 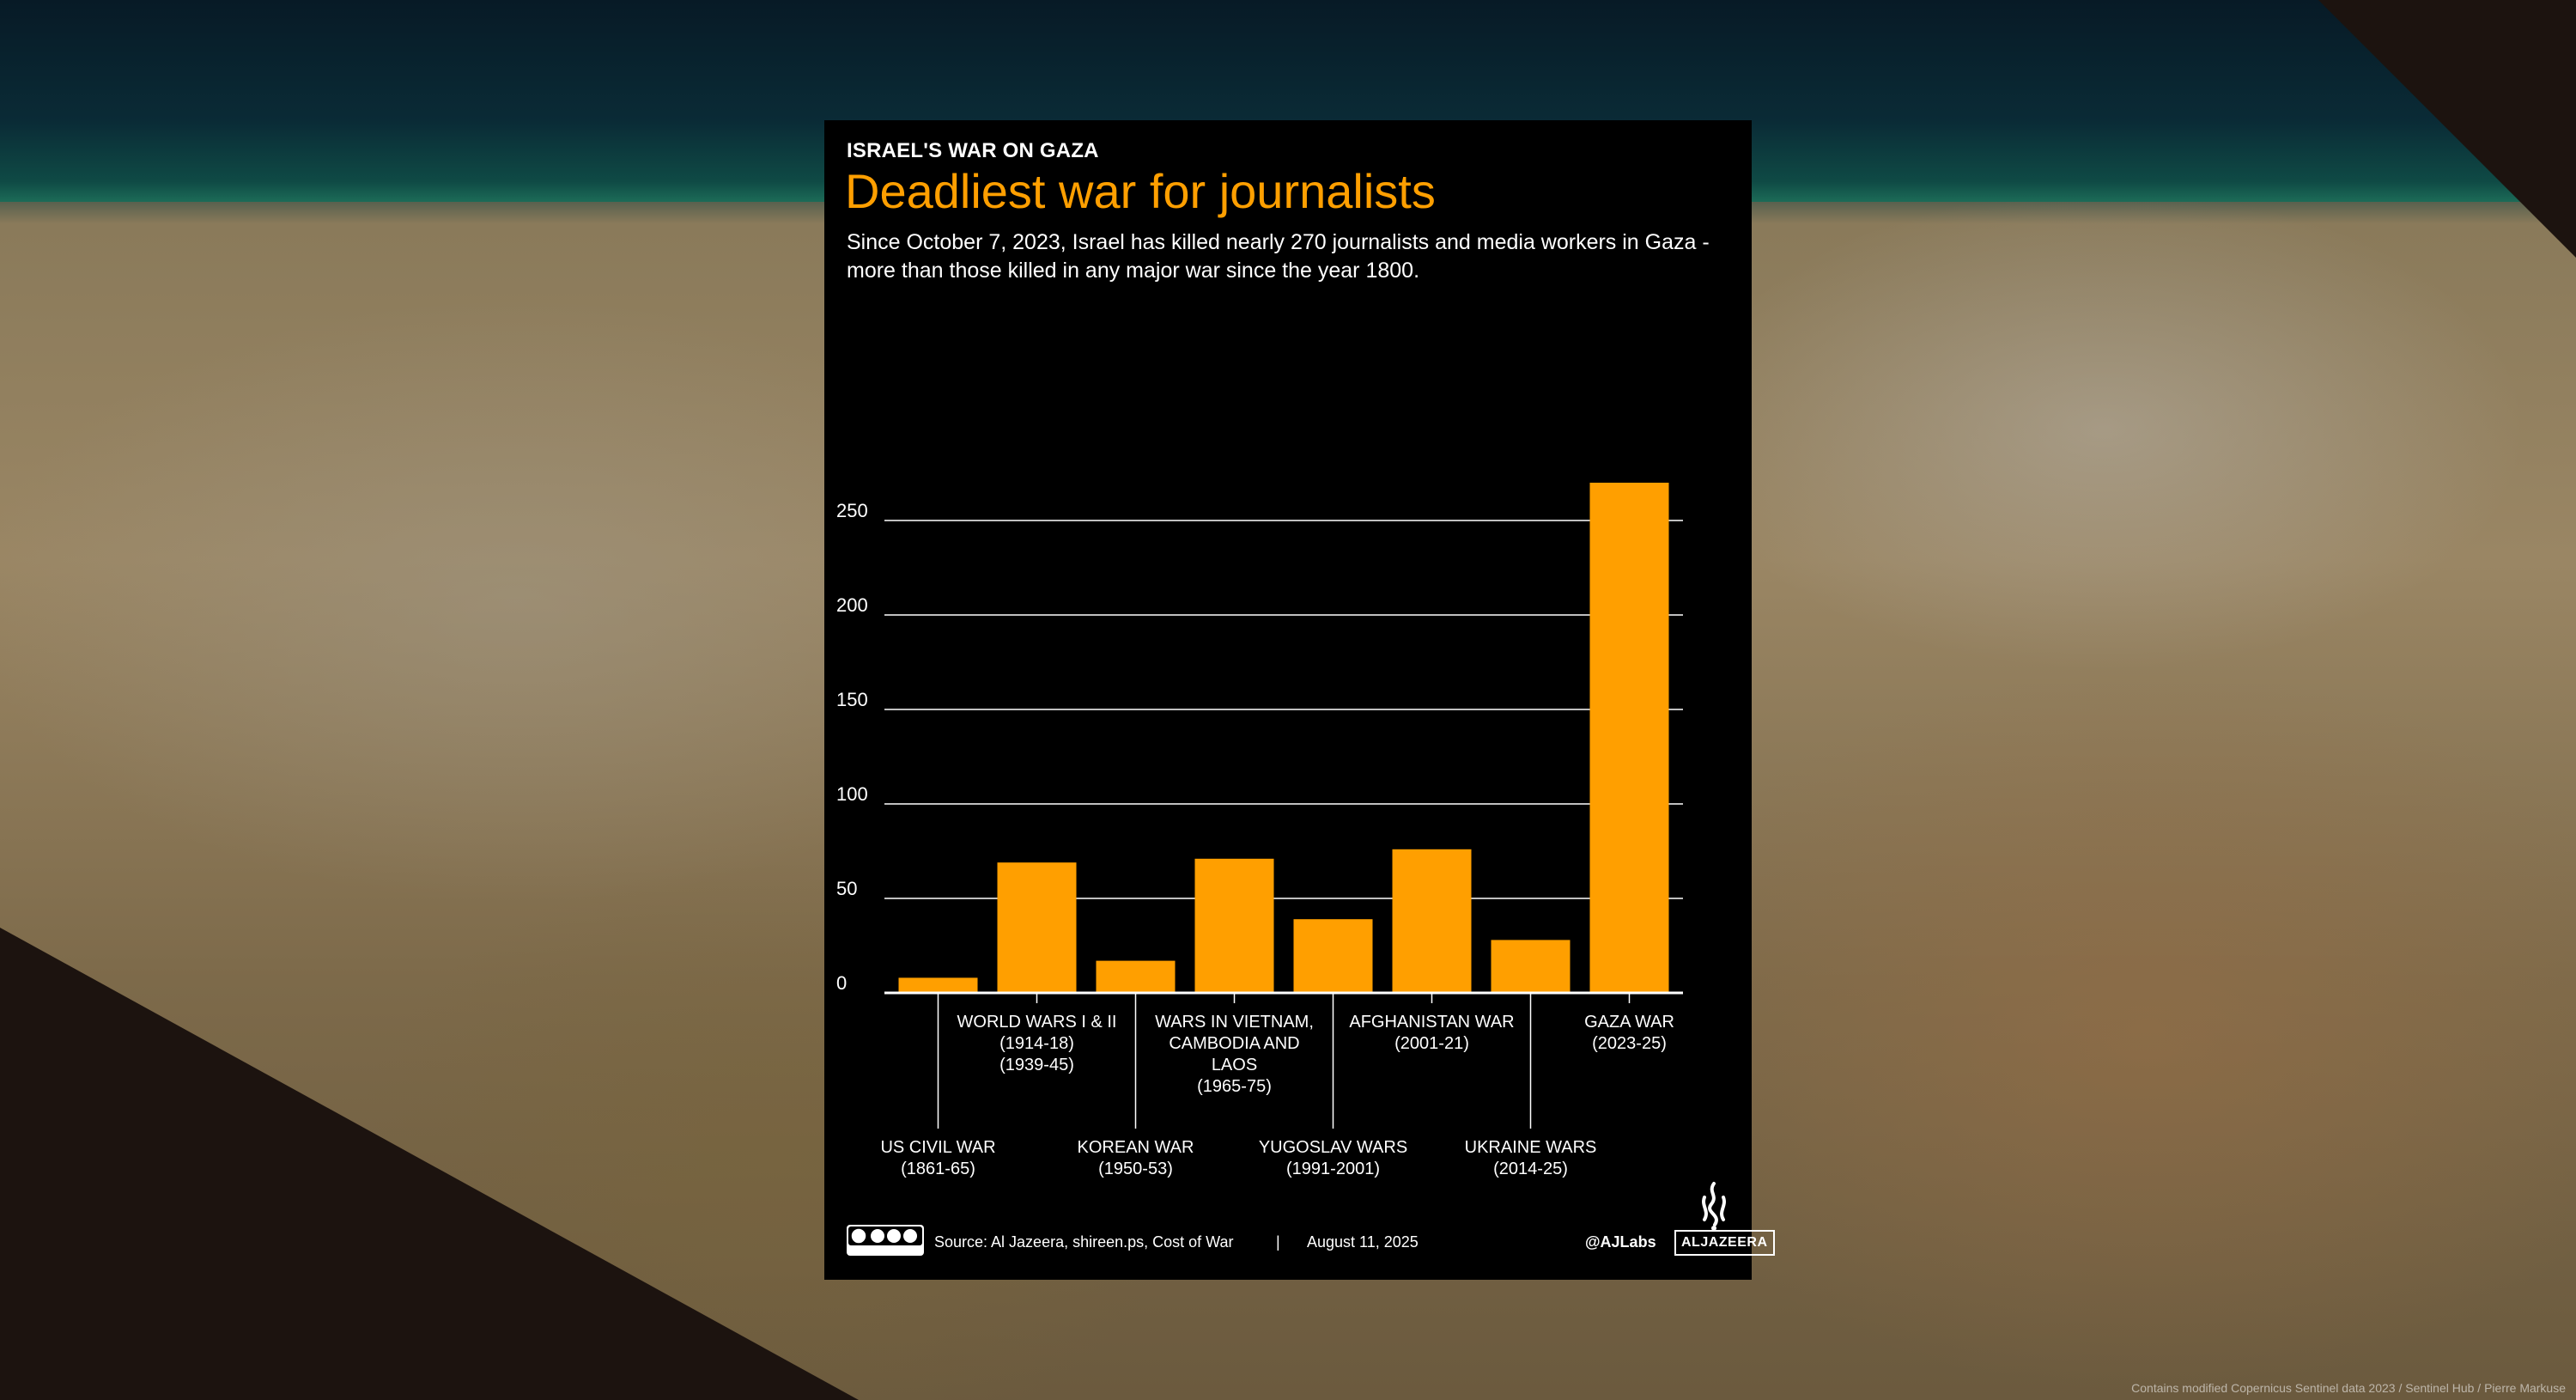 What do you see at coordinates (1234, 1043) in the screenshot?
I see `category-label-line: CAMBODIA AND` at bounding box center [1234, 1043].